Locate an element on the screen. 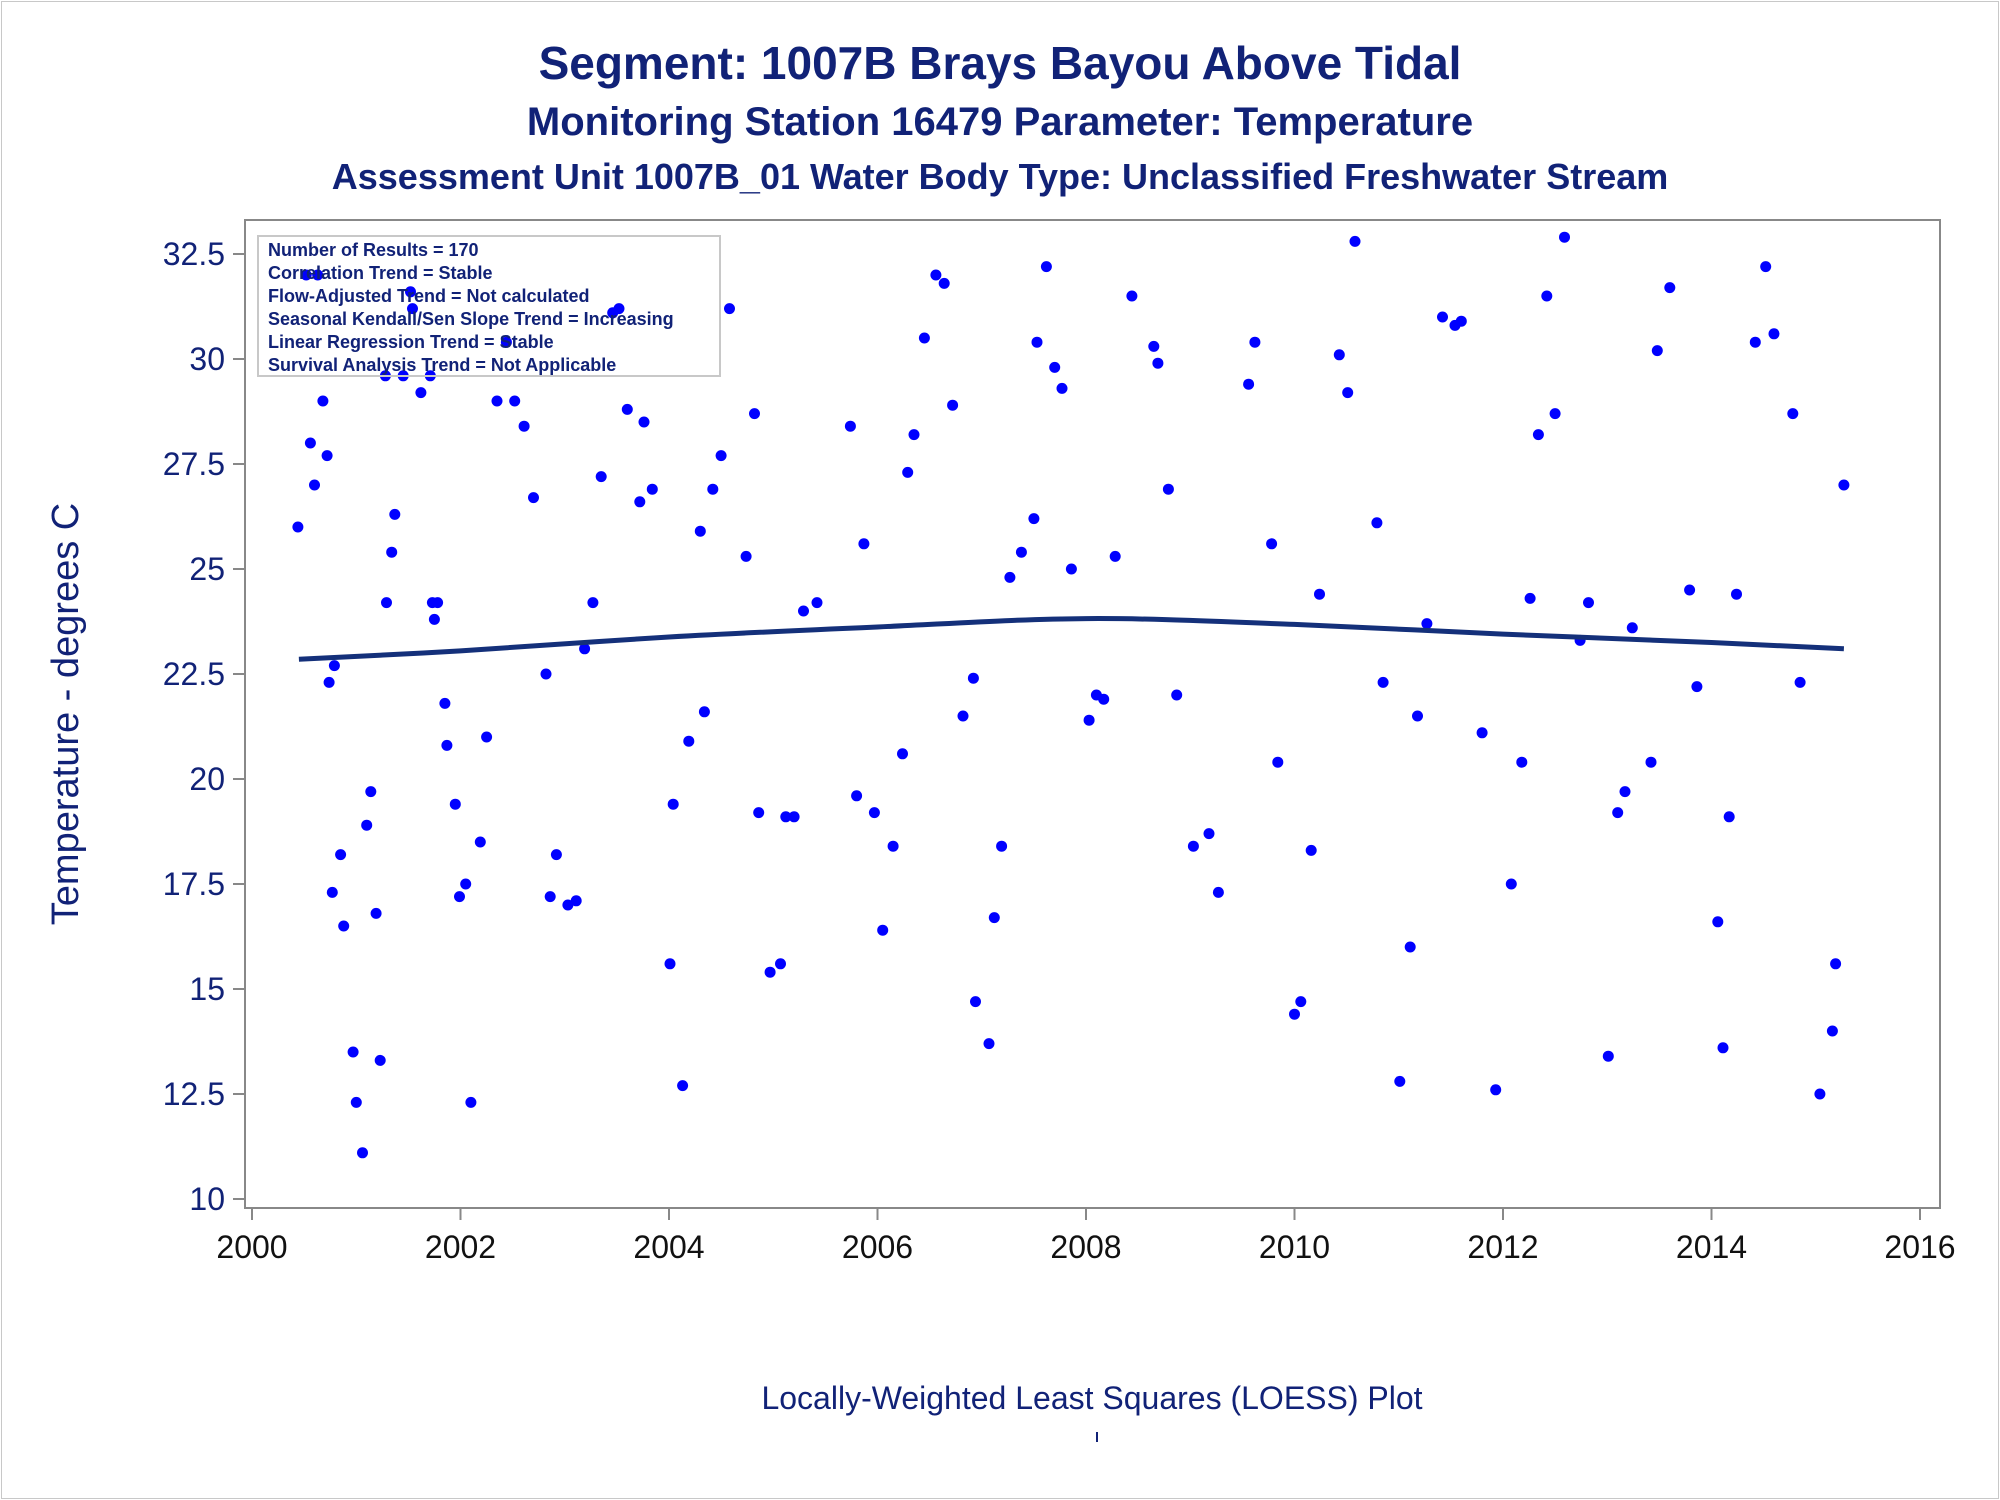 This screenshot has width=2000, height=1500. y-tick-label: 20 is located at coordinates (207, 779).